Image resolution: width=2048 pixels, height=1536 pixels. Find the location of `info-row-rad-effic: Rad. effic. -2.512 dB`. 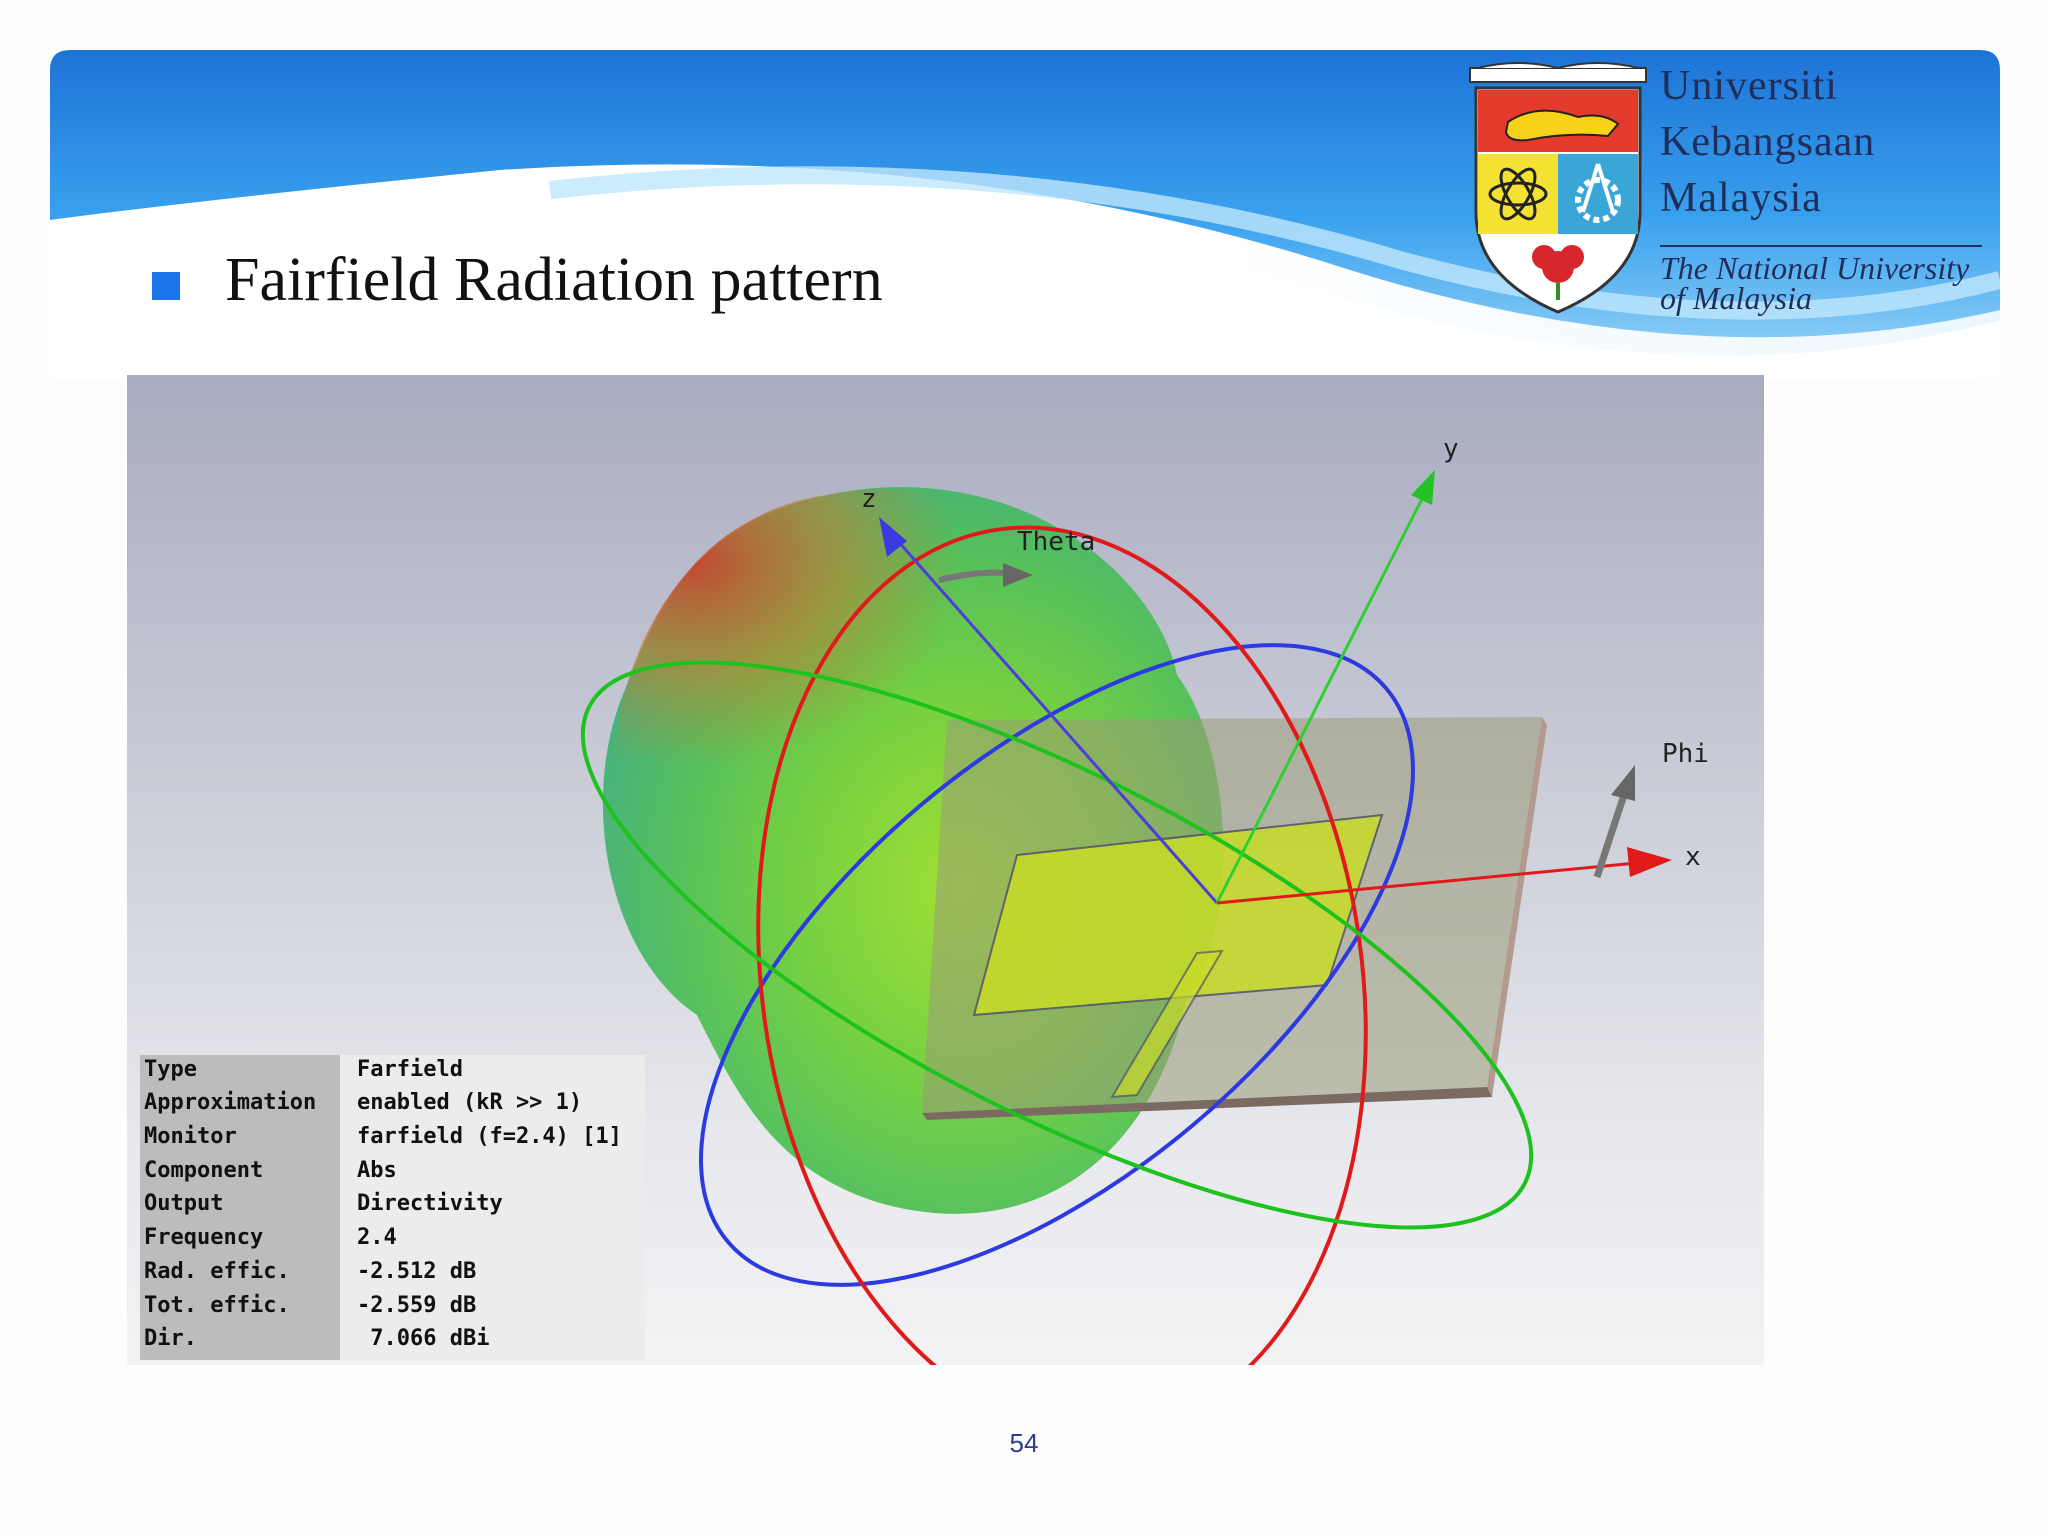

info-row-rad-effic: Rad. effic. -2.512 dB is located at coordinates (392, 1273).